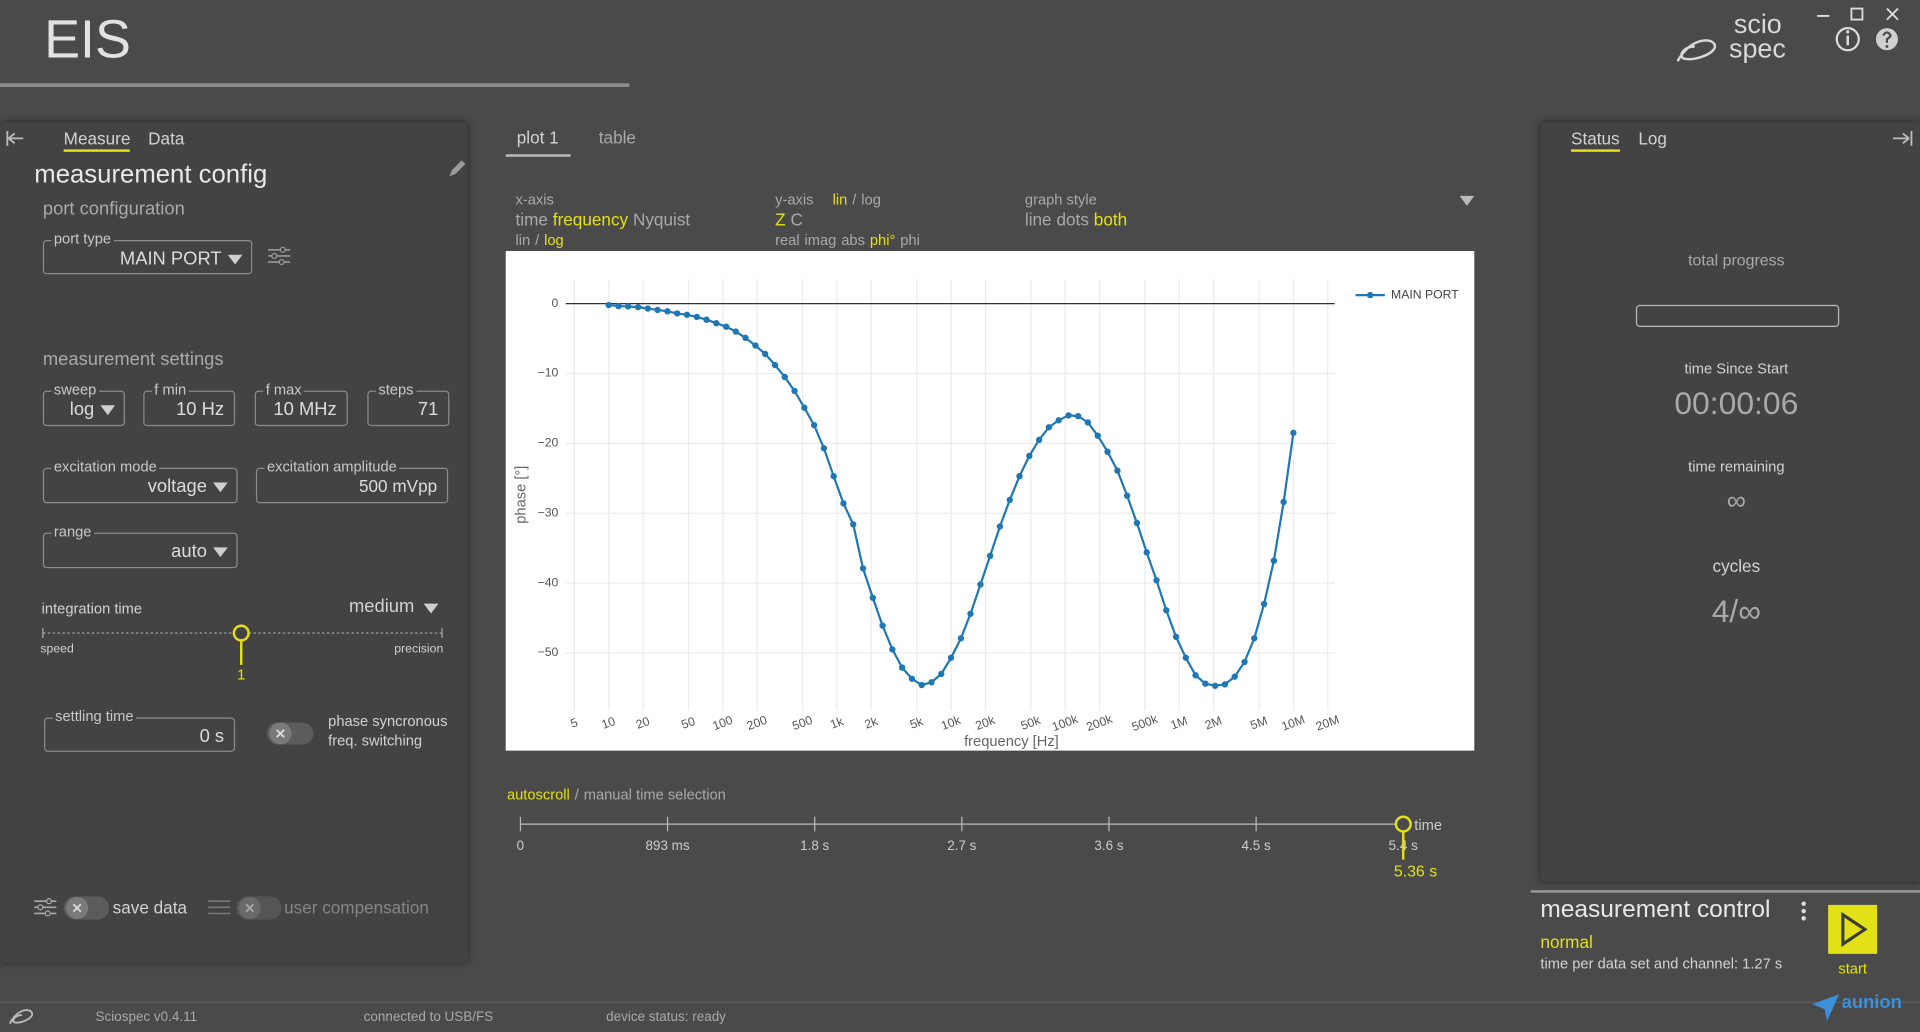 The image size is (1920, 1032). What do you see at coordinates (161, 908) in the screenshot?
I see `save-controls` at bounding box center [161, 908].